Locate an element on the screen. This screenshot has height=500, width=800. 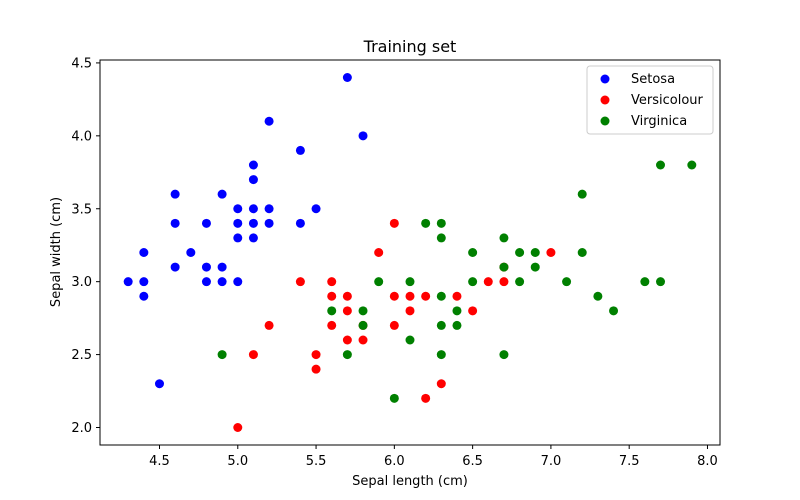
x-axis-title: Sepal length (cm) is located at coordinates (410, 481).